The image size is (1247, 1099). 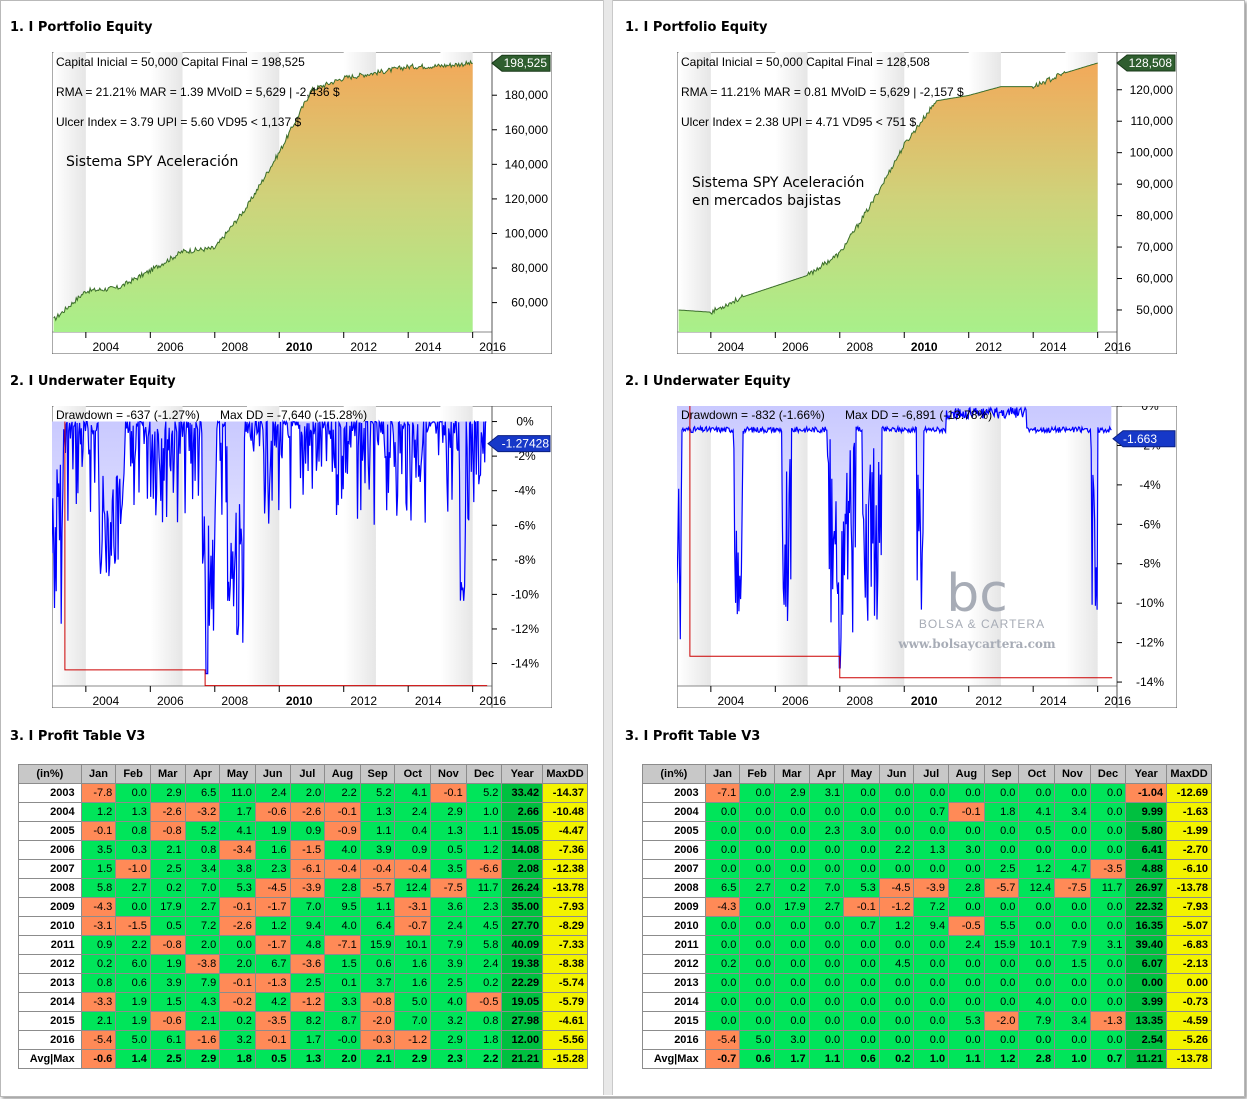 What do you see at coordinates (307, 812) in the screenshot?
I see `month-cell: -2.6` at bounding box center [307, 812].